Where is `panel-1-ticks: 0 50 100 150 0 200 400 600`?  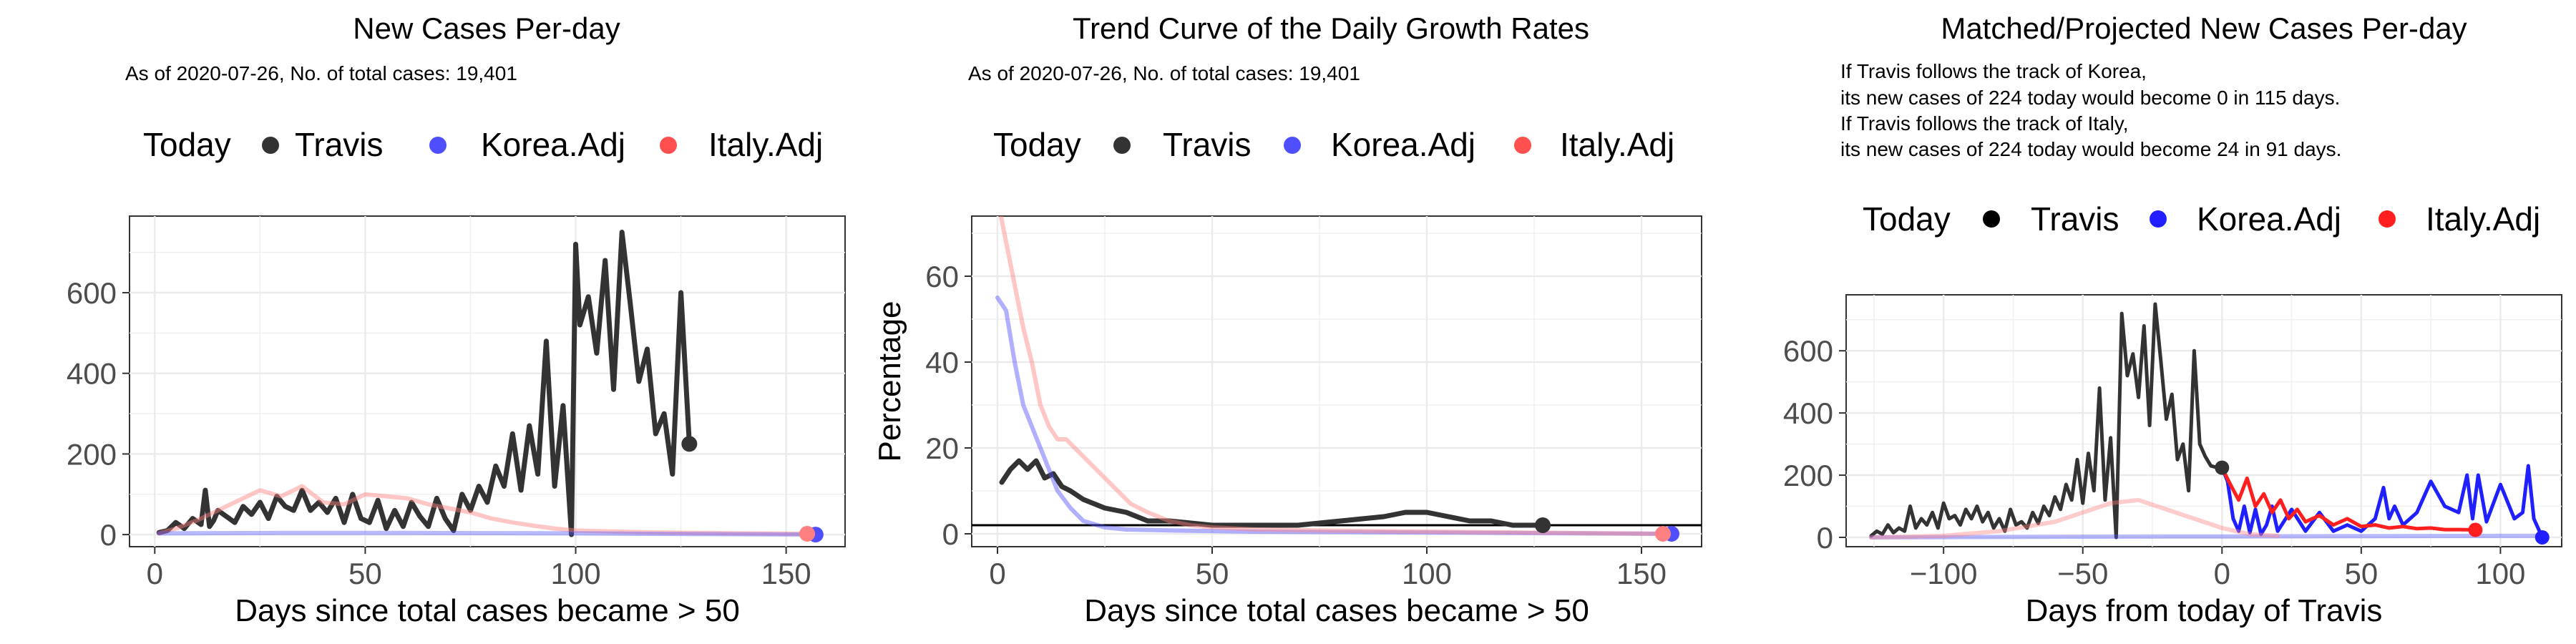
panel-1-ticks: 0 50 100 150 0 200 400 600 is located at coordinates (439, 433).